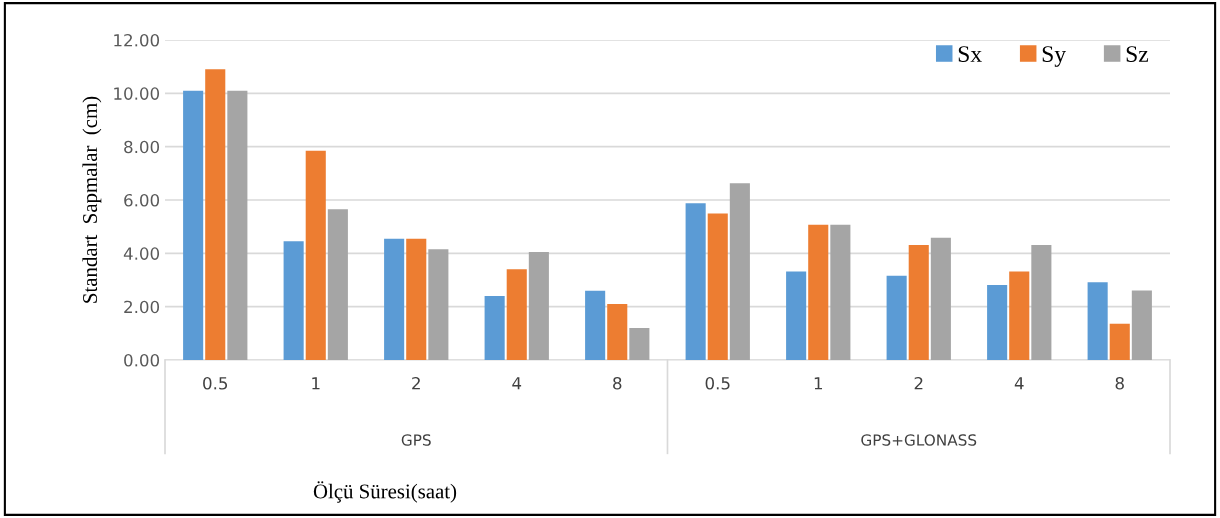 This screenshot has width=1220, height=518. What do you see at coordinates (385, 492) in the screenshot?
I see `x-axis-title: Ölçü Süresi(saat)` at bounding box center [385, 492].